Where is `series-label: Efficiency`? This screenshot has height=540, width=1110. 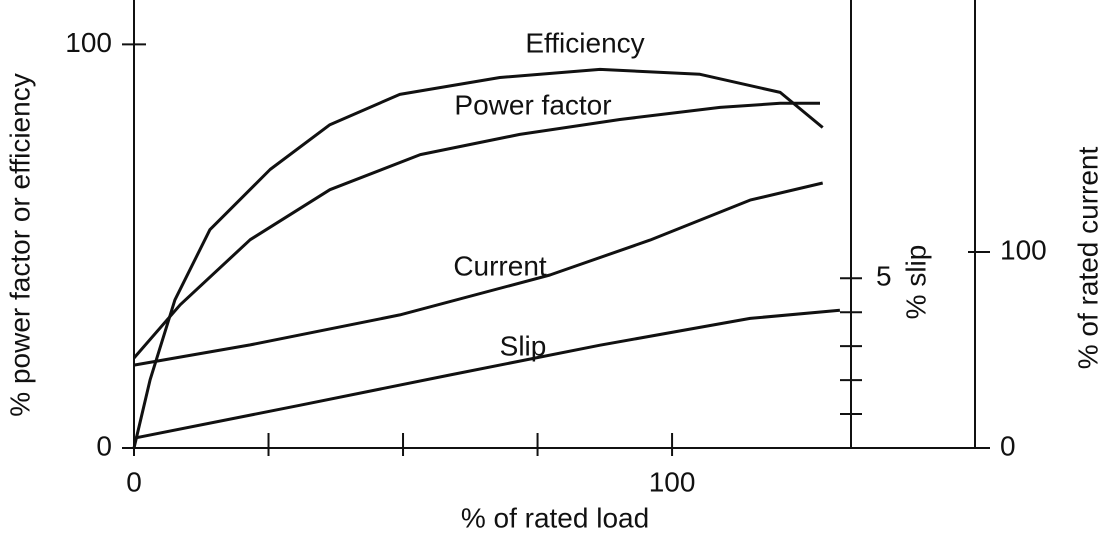 series-label: Efficiency is located at coordinates (584, 42).